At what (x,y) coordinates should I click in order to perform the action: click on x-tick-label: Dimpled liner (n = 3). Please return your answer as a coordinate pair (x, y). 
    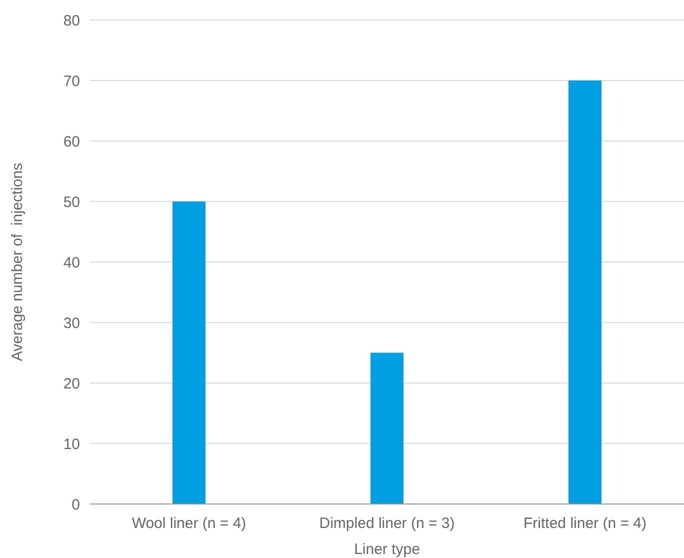
    Looking at the image, I should click on (387, 523).